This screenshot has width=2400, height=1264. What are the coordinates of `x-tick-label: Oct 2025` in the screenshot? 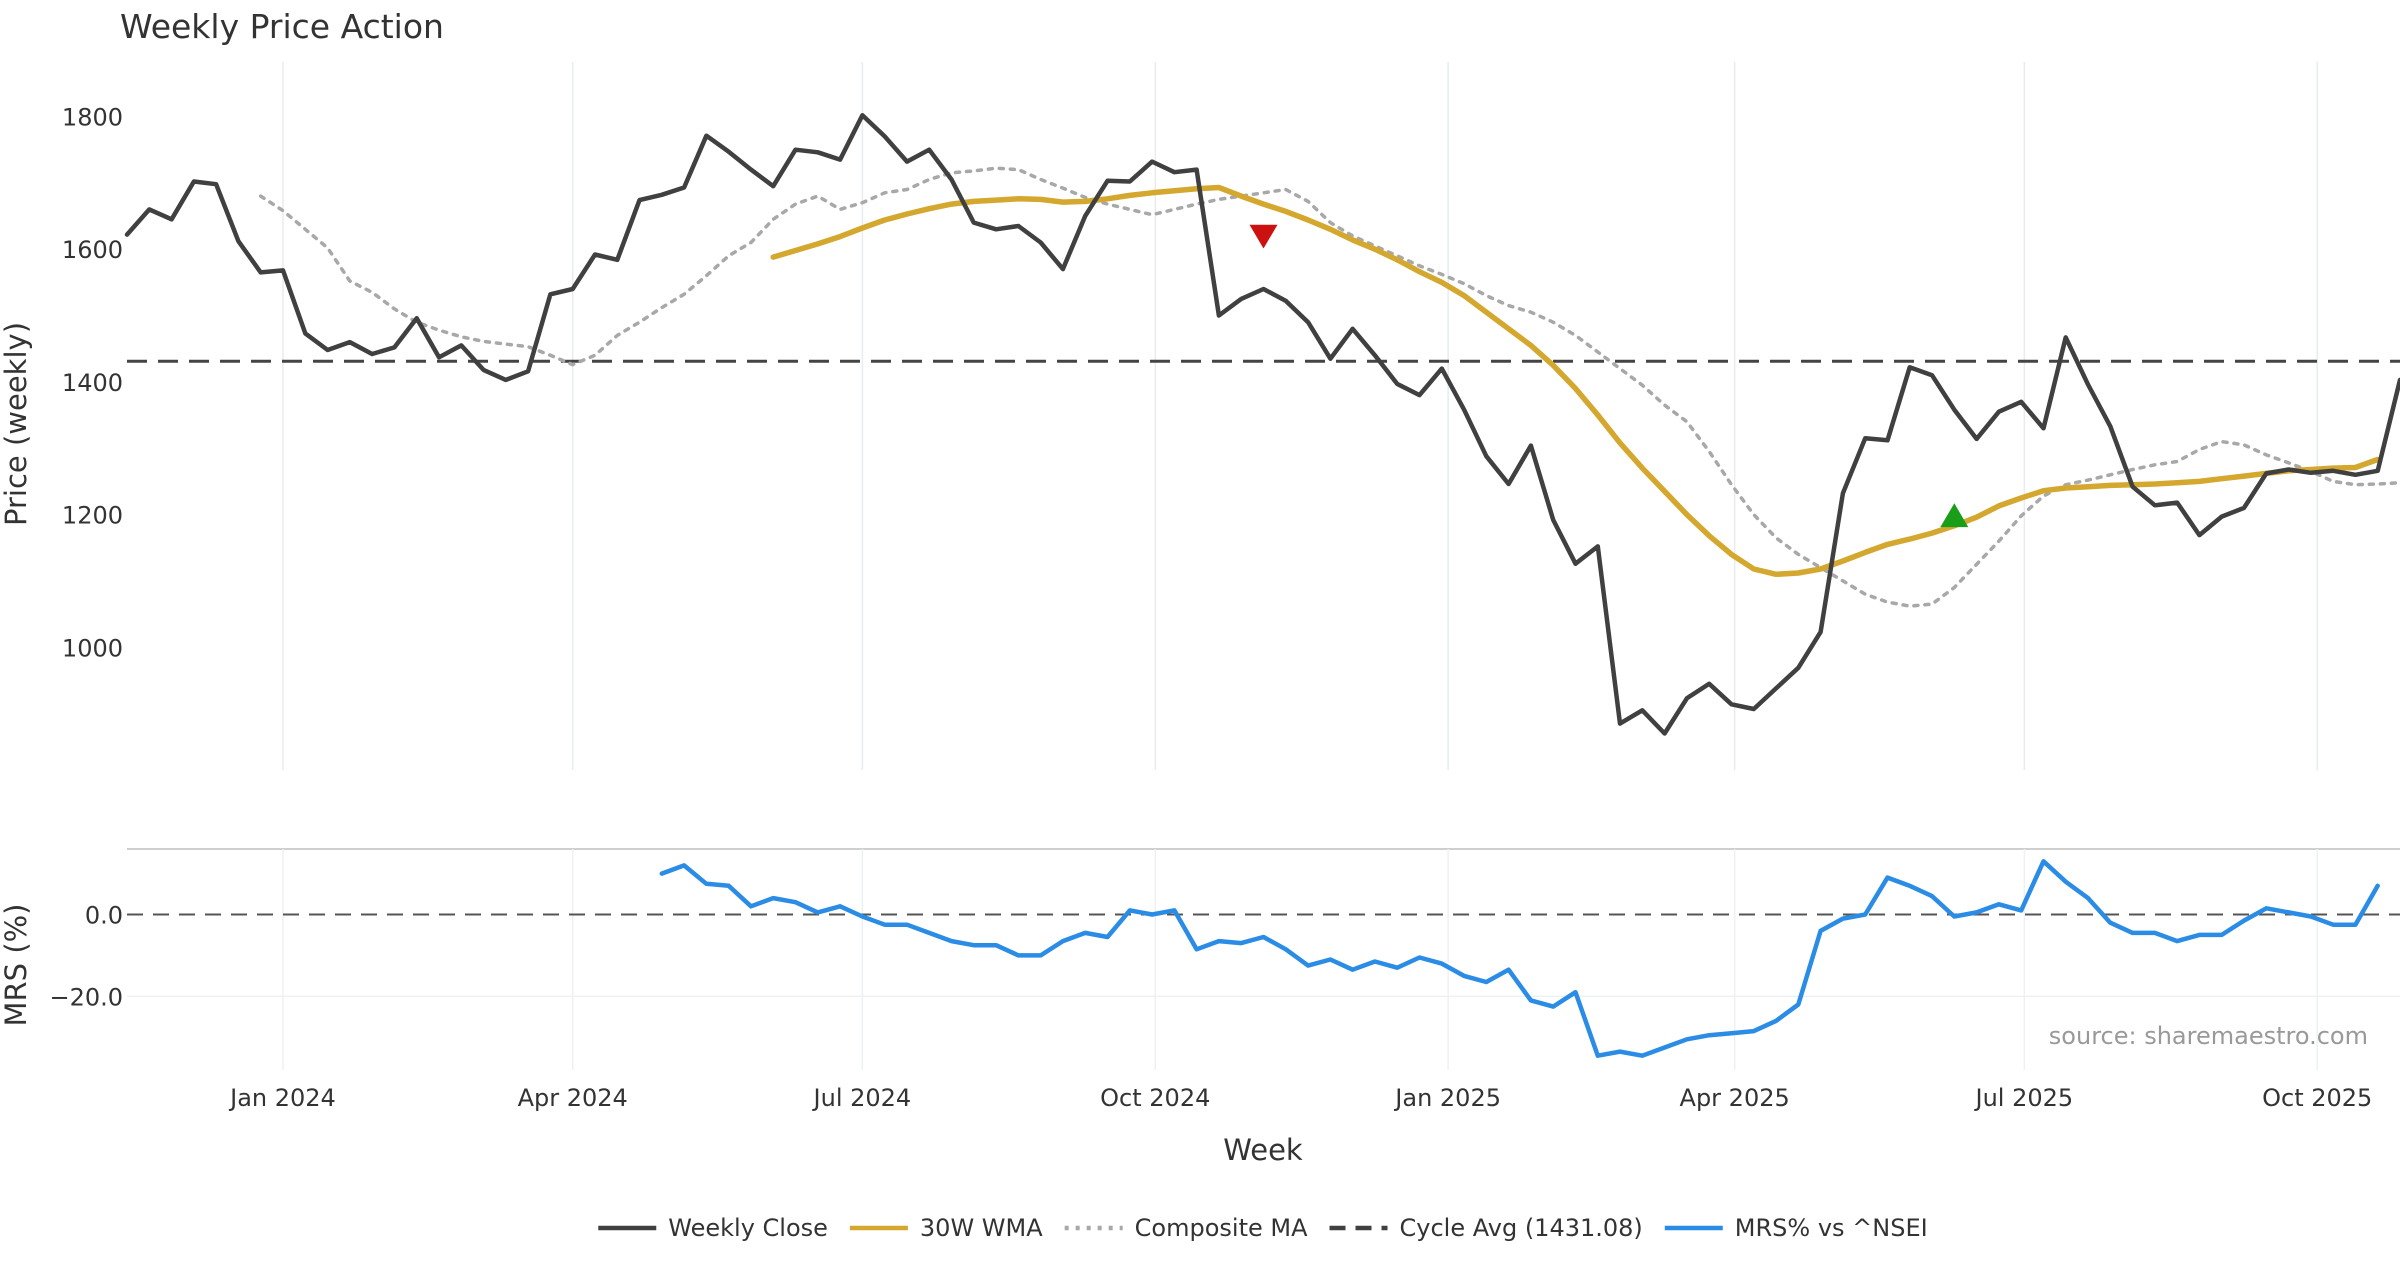 It's located at (2317, 1098).